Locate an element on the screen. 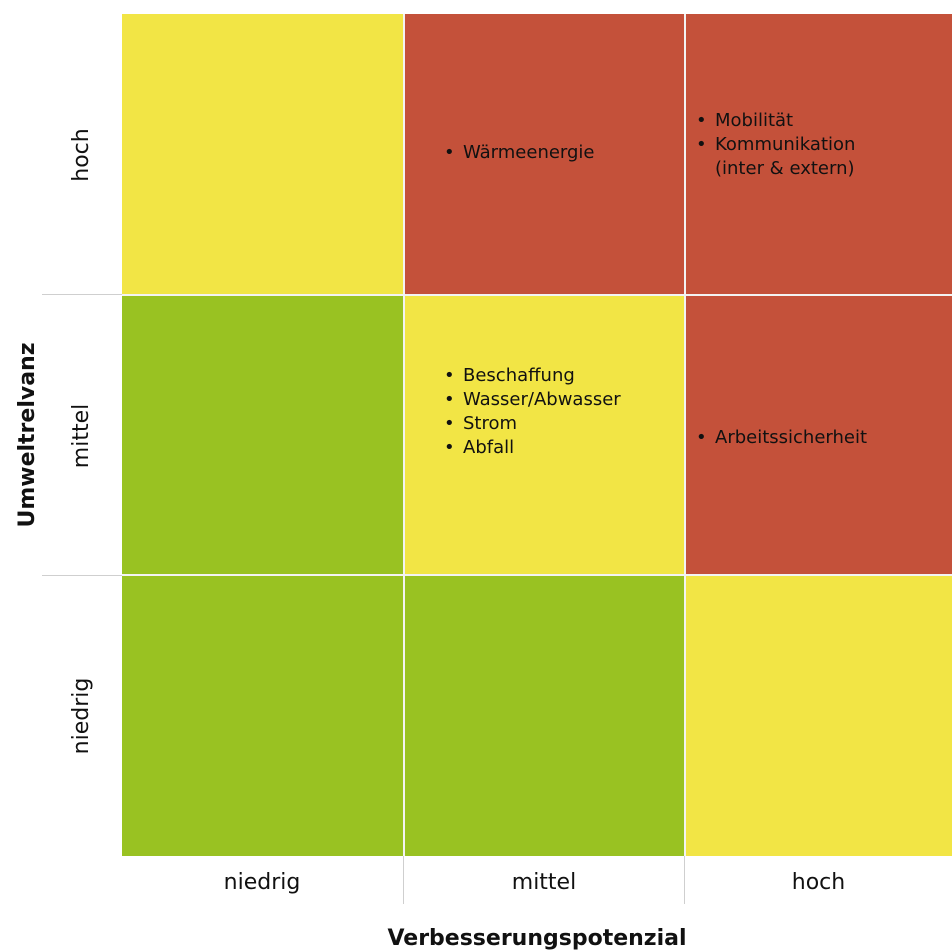 This screenshot has width=952, height=952. cell-niedrig-mittel is located at coordinates (544, 715).